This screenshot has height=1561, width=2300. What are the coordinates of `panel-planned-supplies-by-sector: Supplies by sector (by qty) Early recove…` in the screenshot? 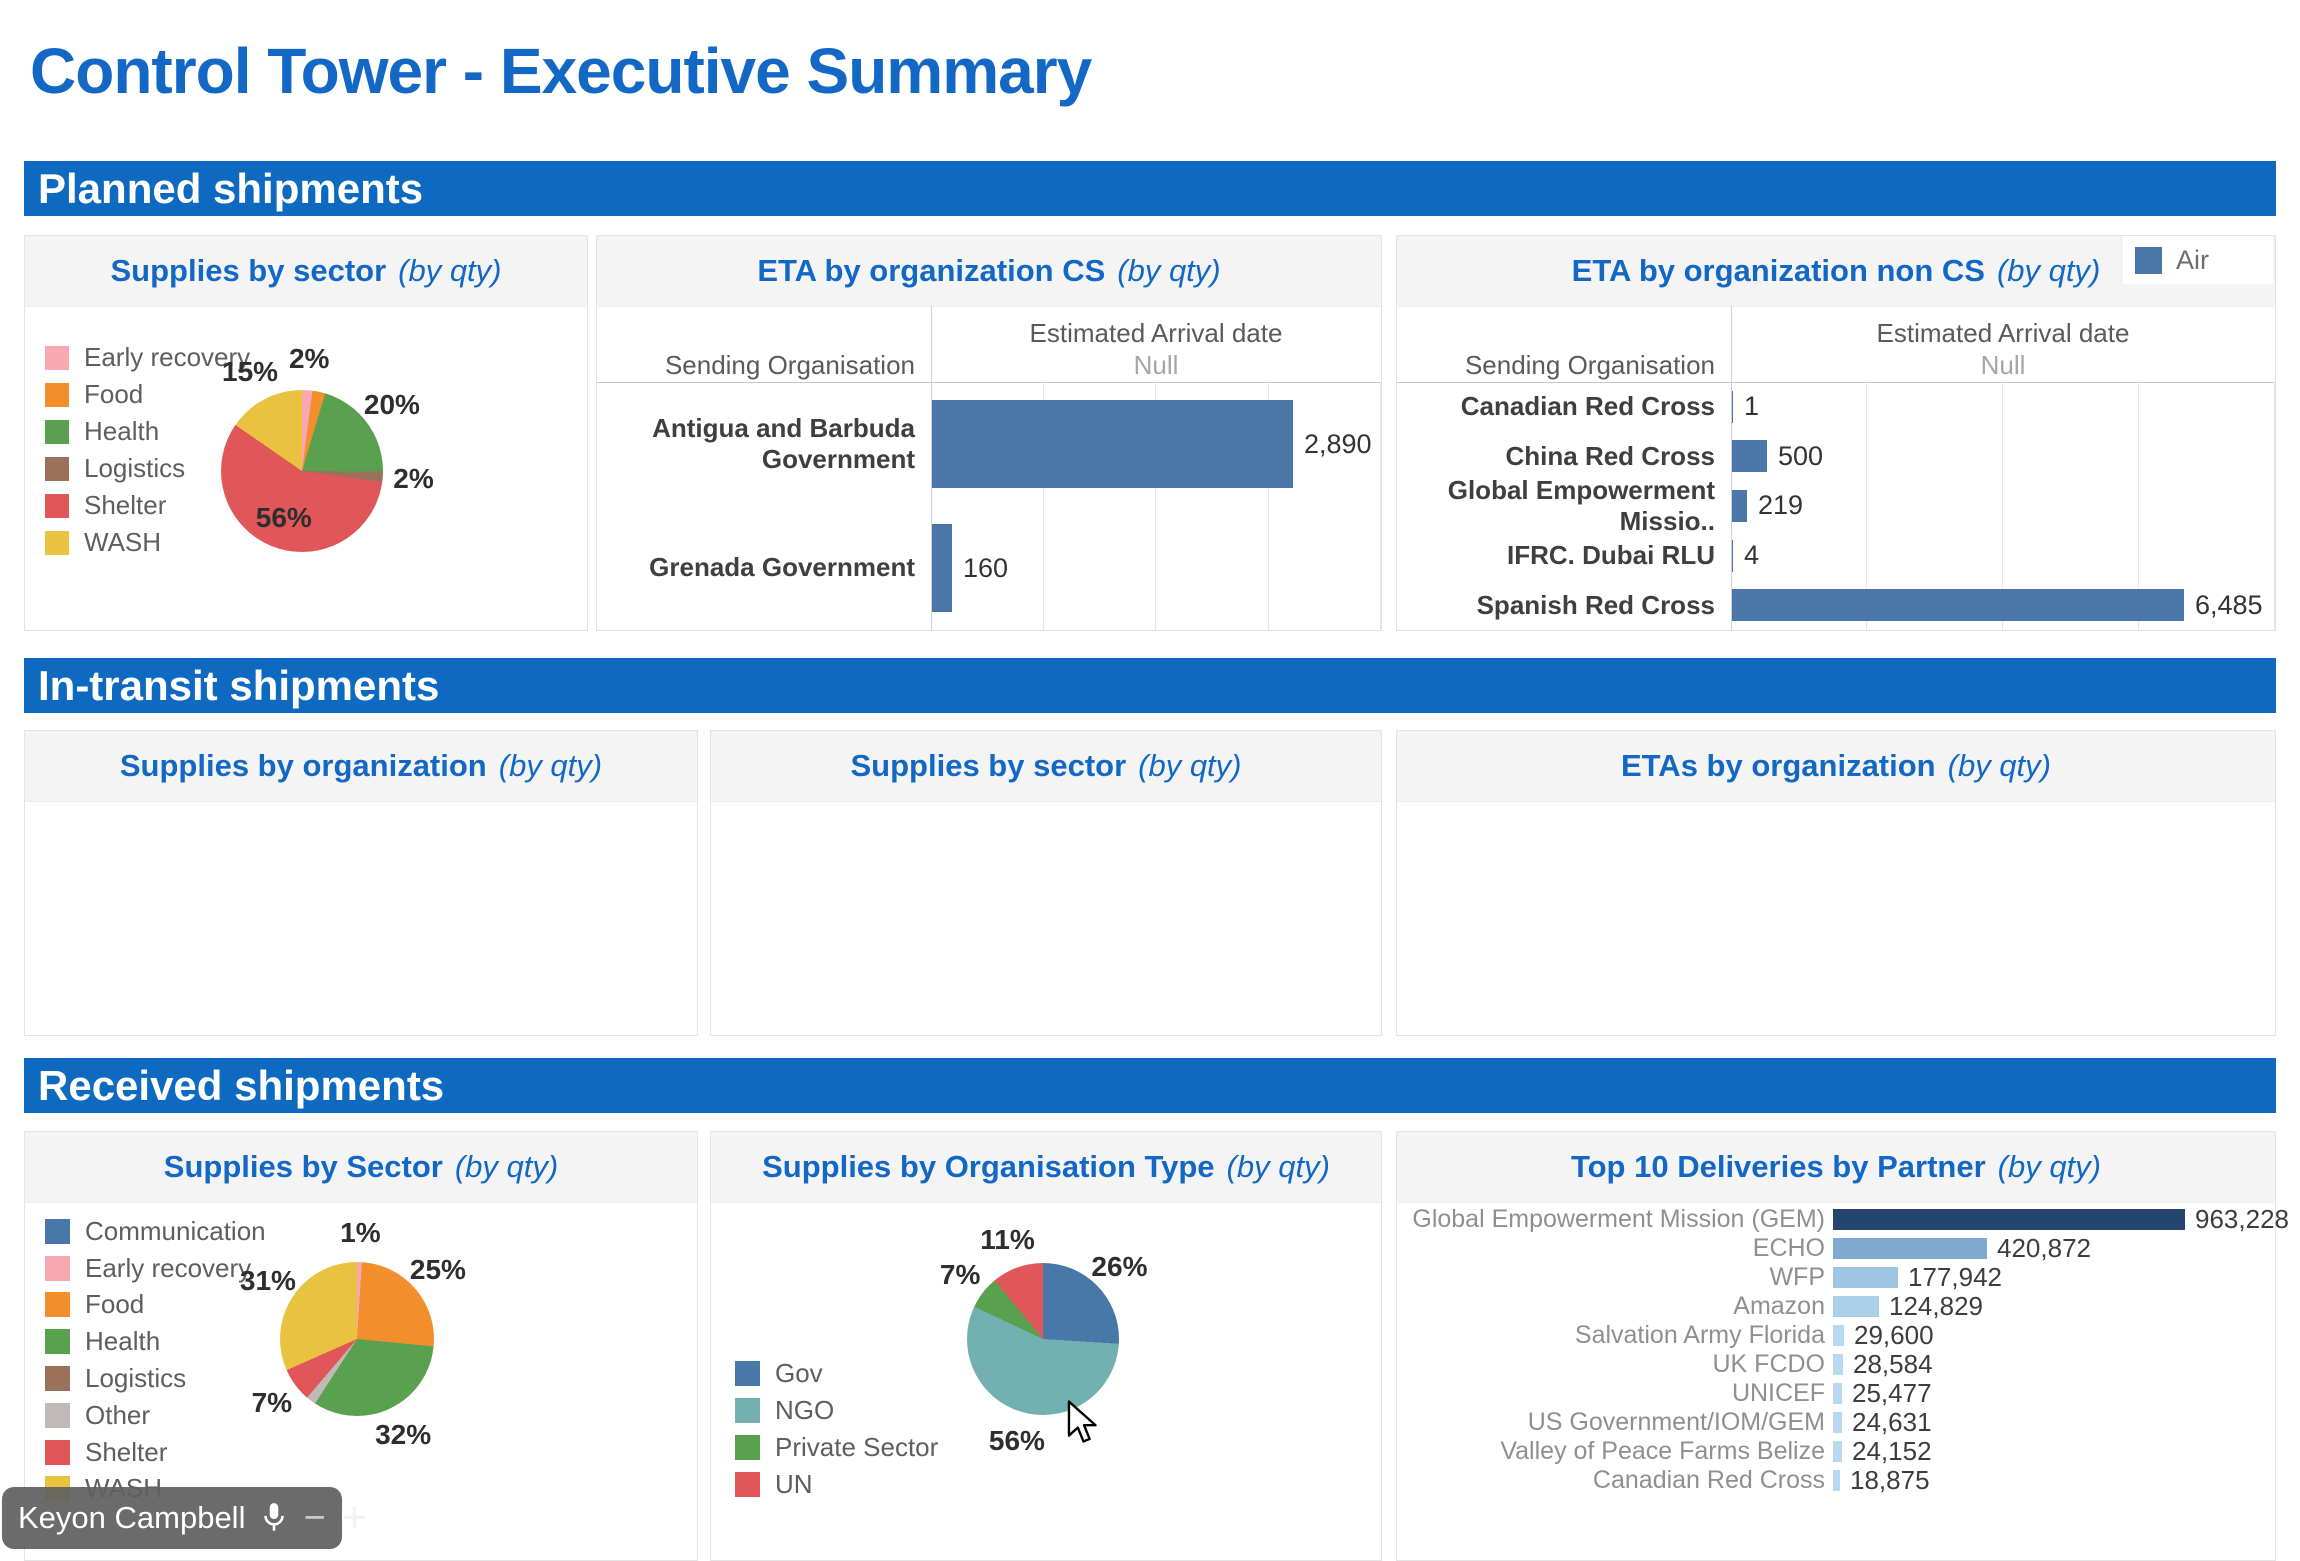 It's located at (306, 433).